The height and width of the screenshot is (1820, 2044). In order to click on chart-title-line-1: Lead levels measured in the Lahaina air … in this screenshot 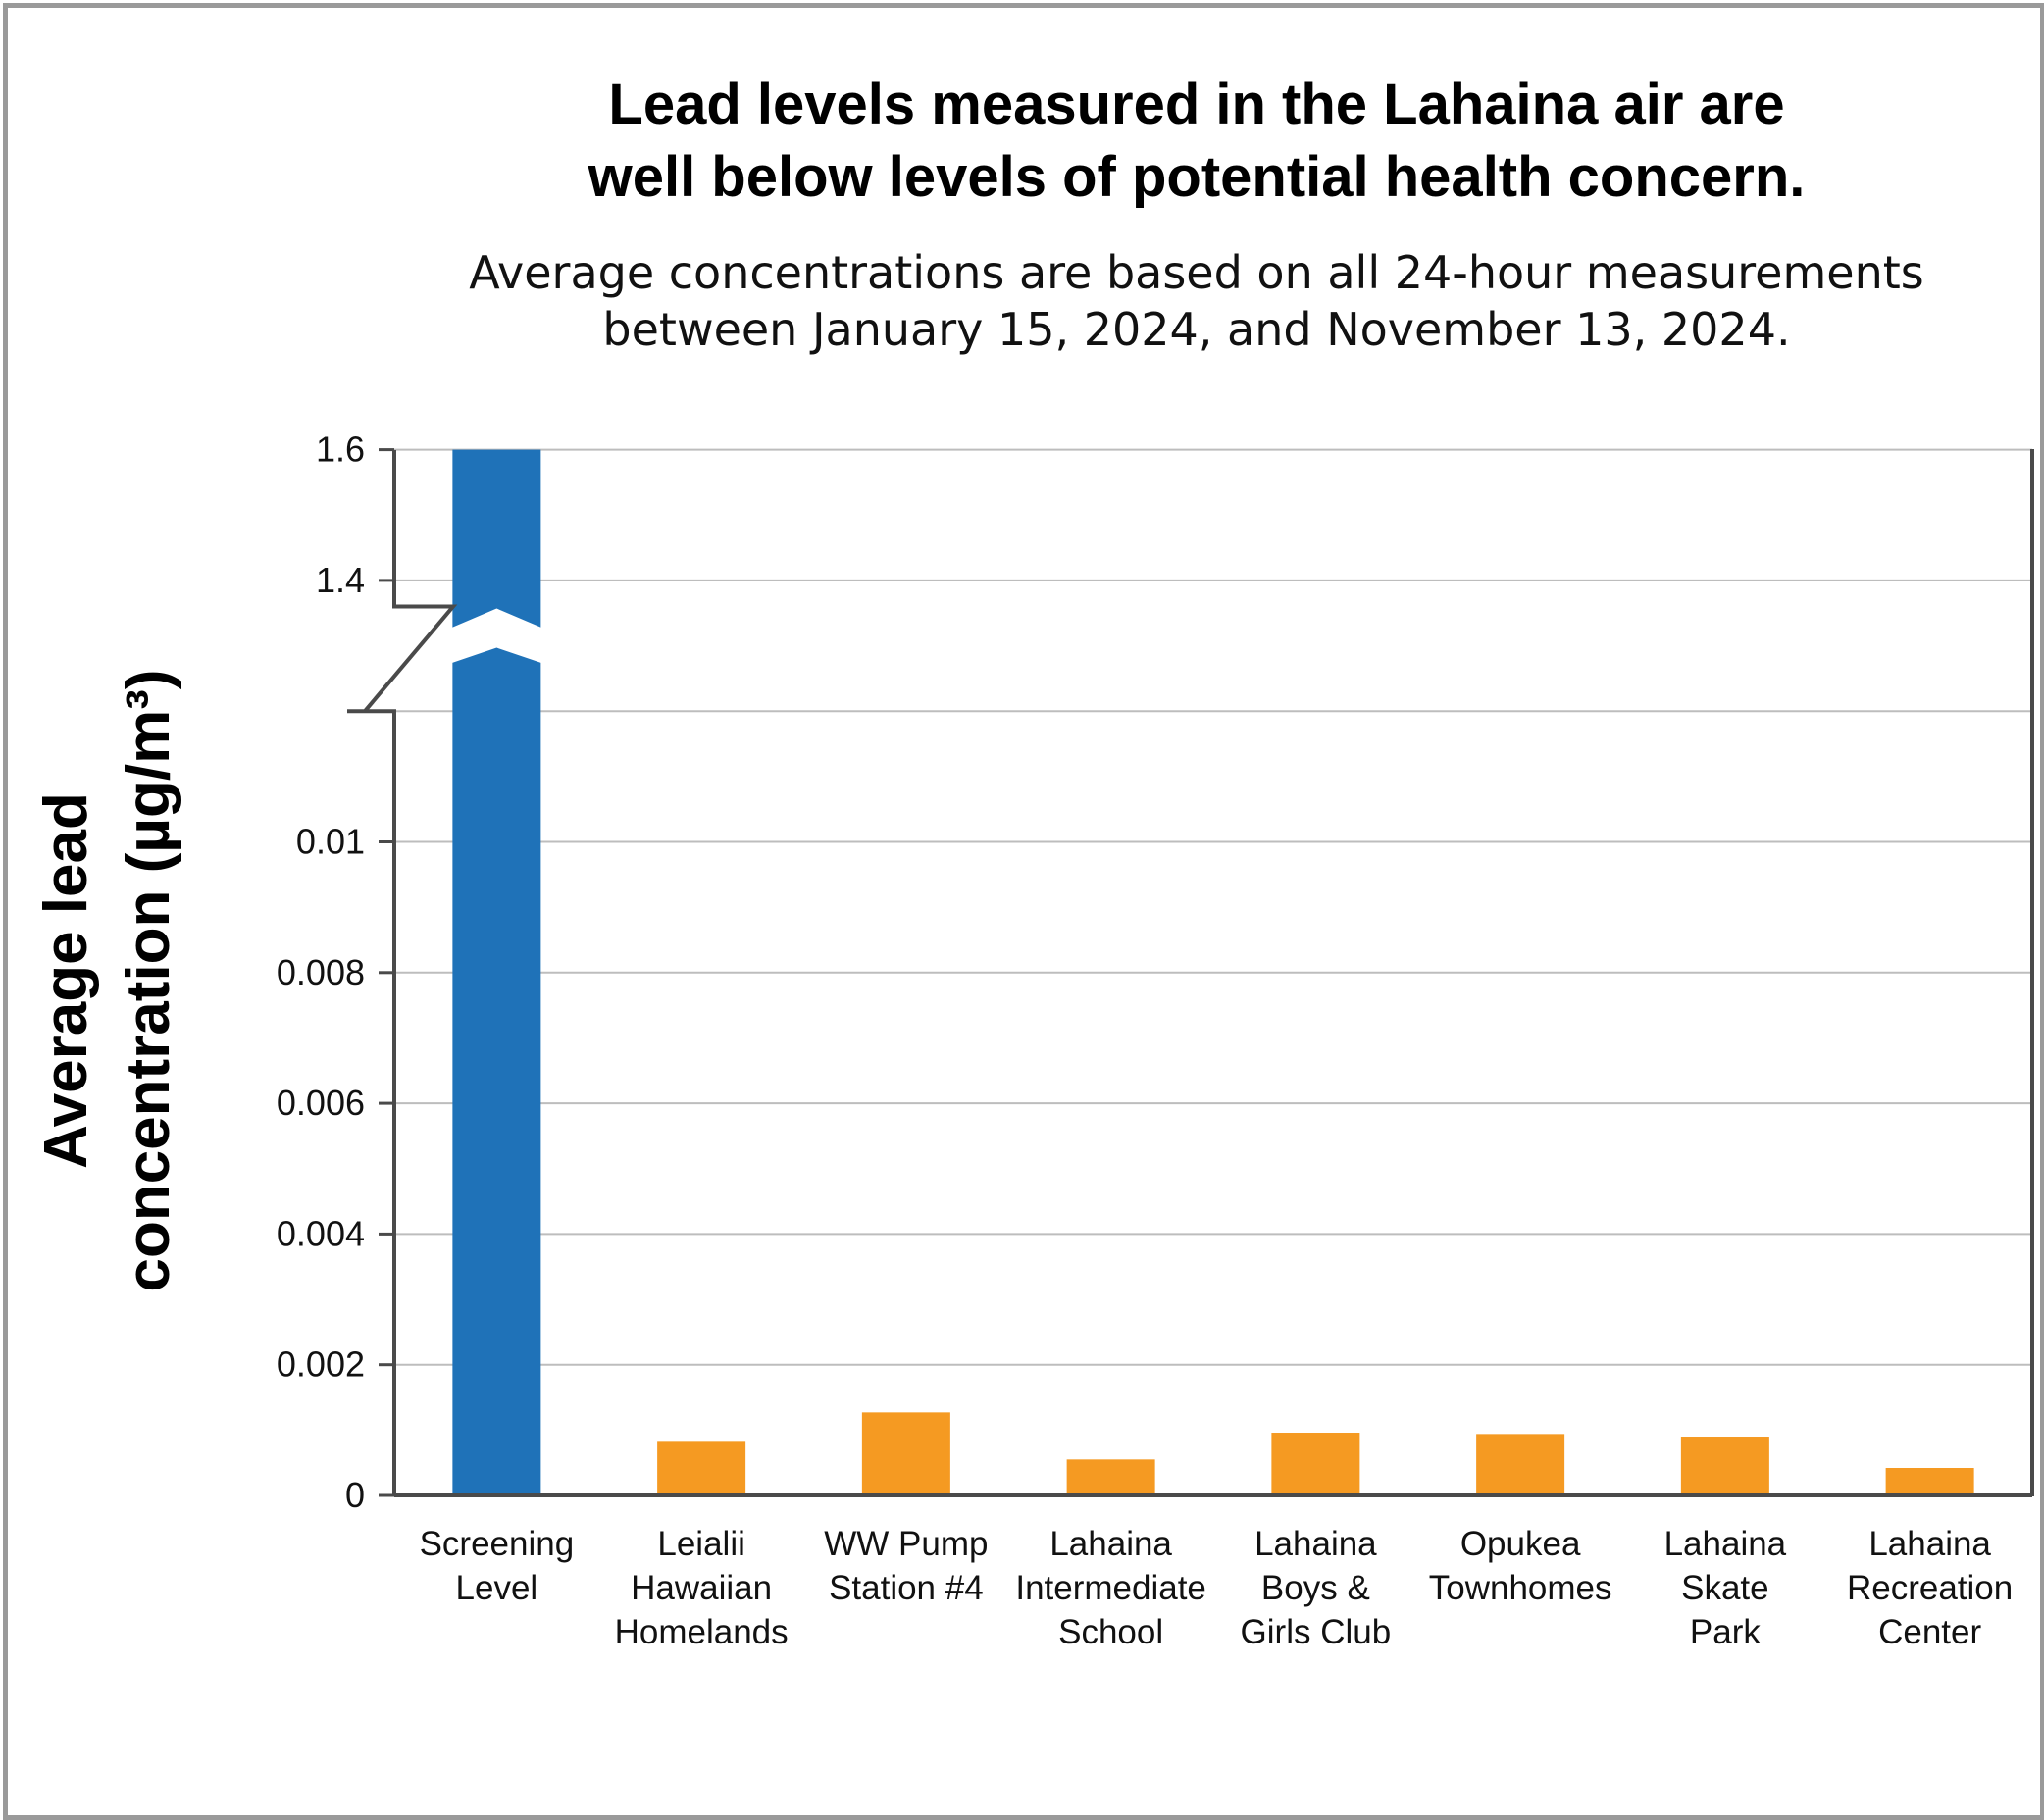, I will do `click(1197, 104)`.